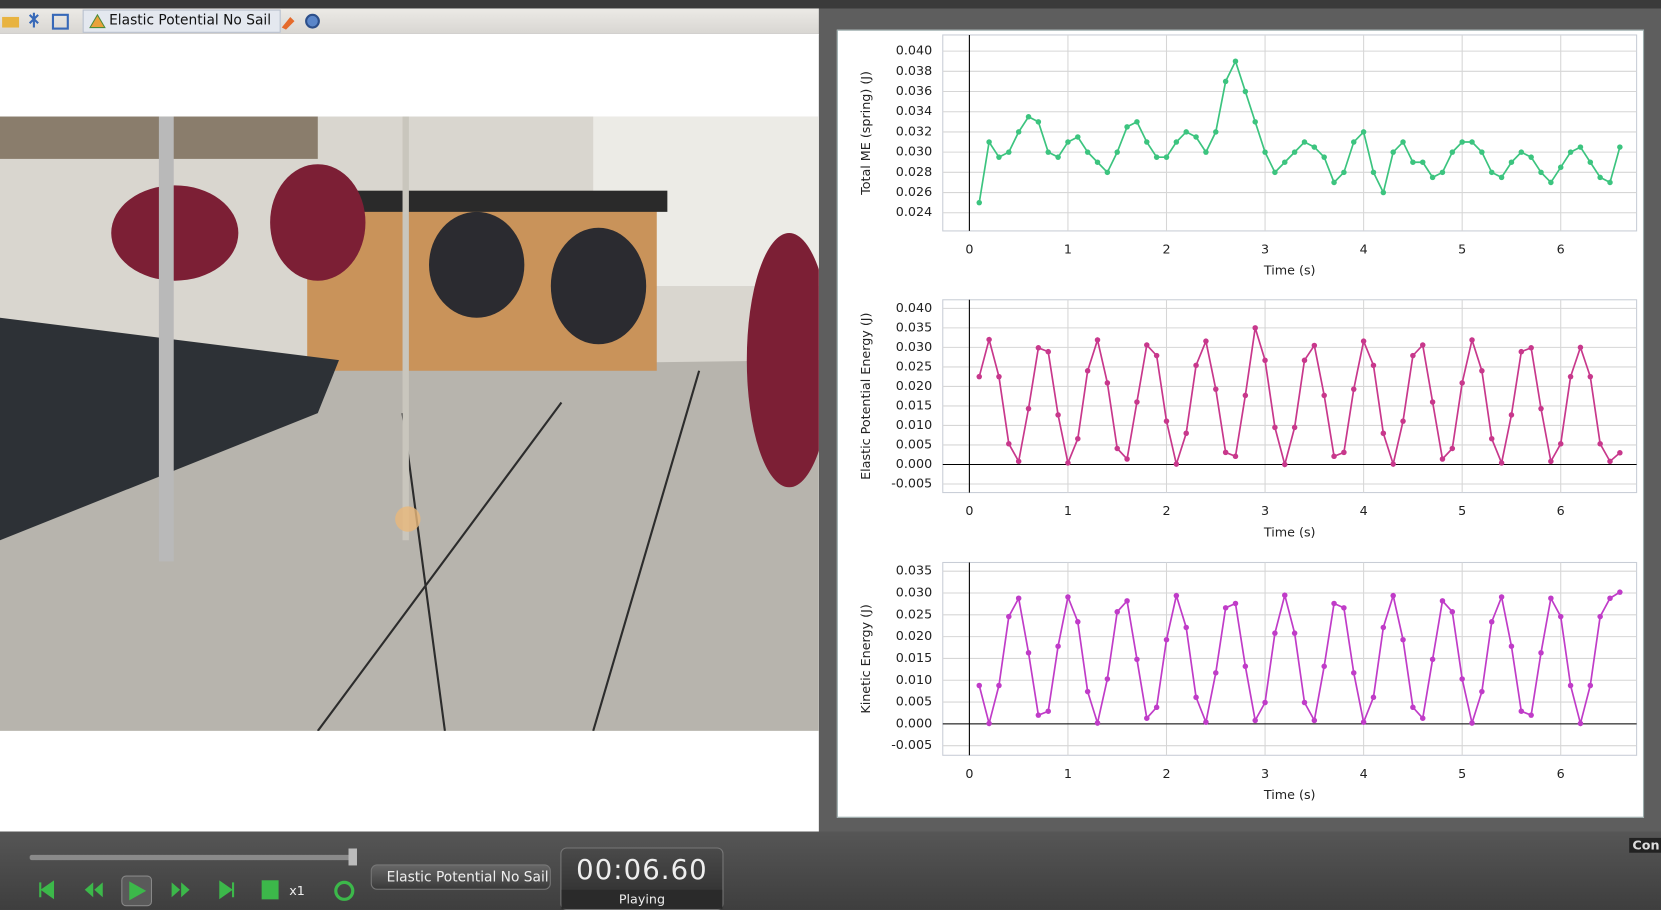 This screenshot has width=1661, height=910. What do you see at coordinates (1166, 510) in the screenshot?
I see `x-tick-label: 2` at bounding box center [1166, 510].